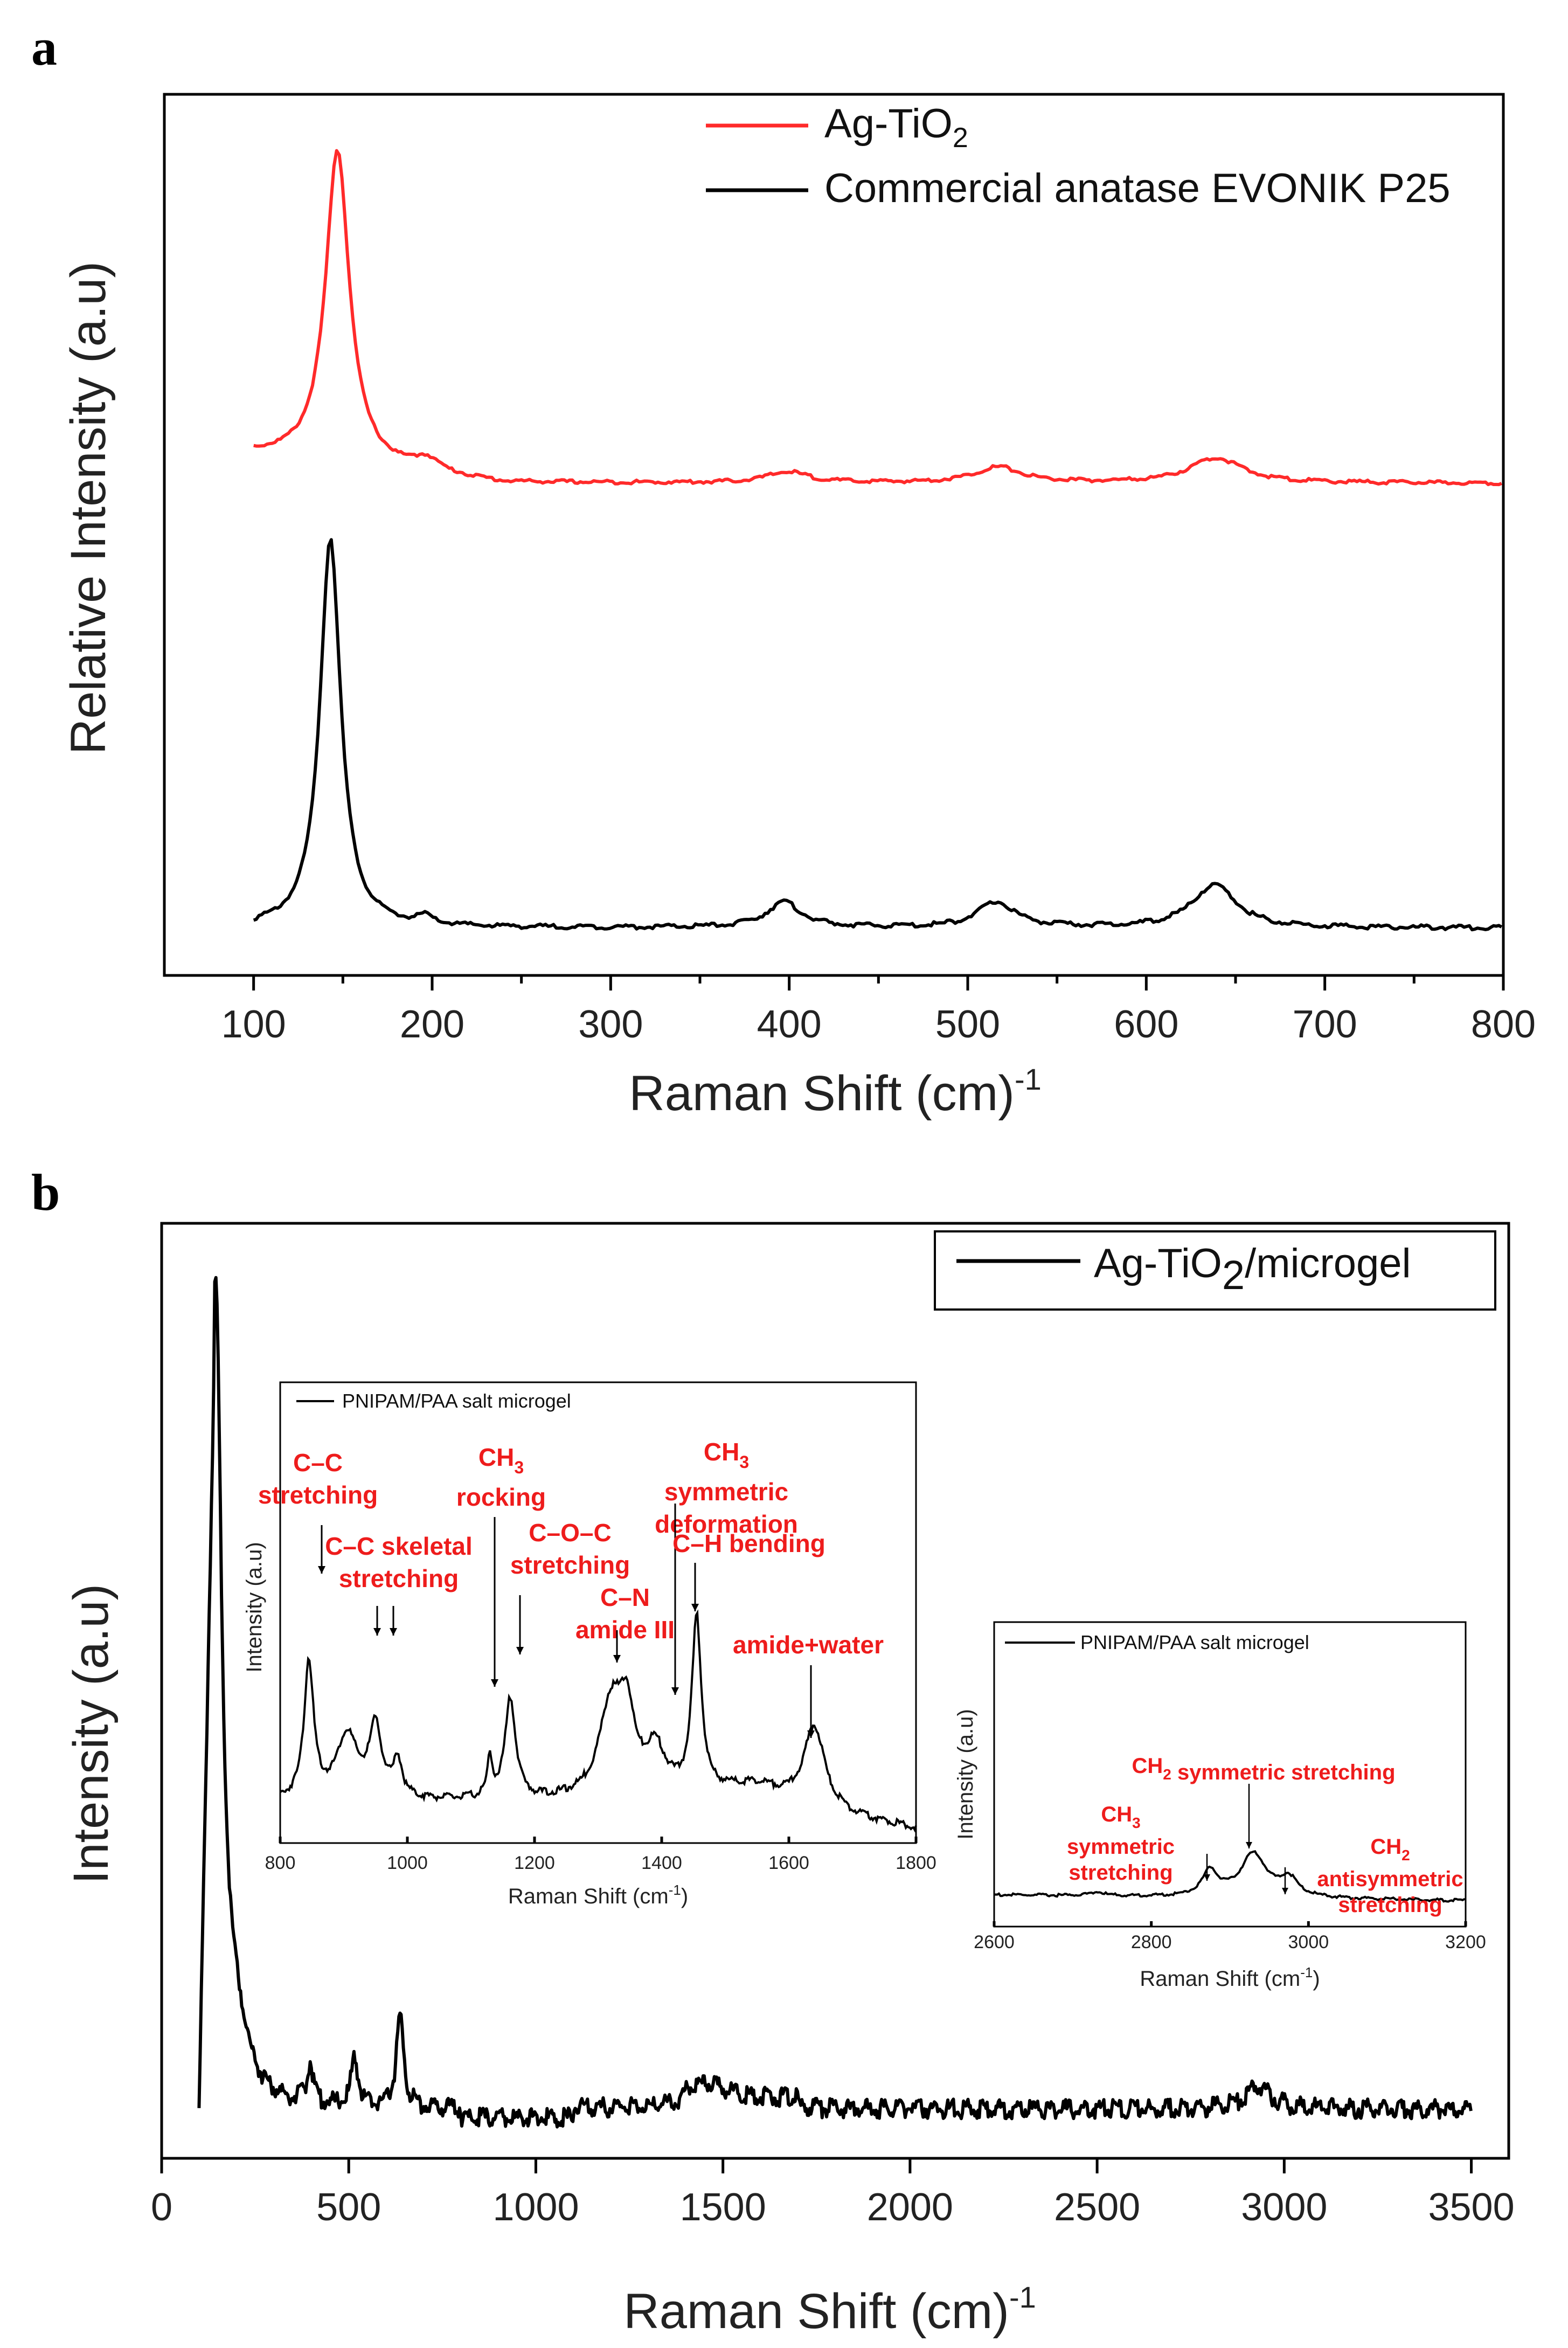 This screenshot has width=1568, height=2348. I want to click on inset-2-annotation-sub: 3, so click(1136, 1823).